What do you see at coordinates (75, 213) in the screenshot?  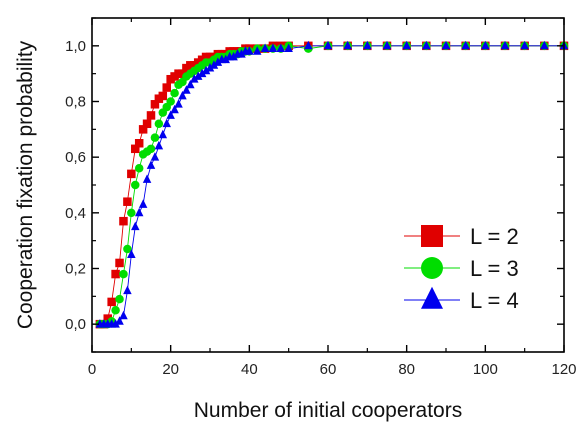 I see `y-tick-label: 0,4` at bounding box center [75, 213].